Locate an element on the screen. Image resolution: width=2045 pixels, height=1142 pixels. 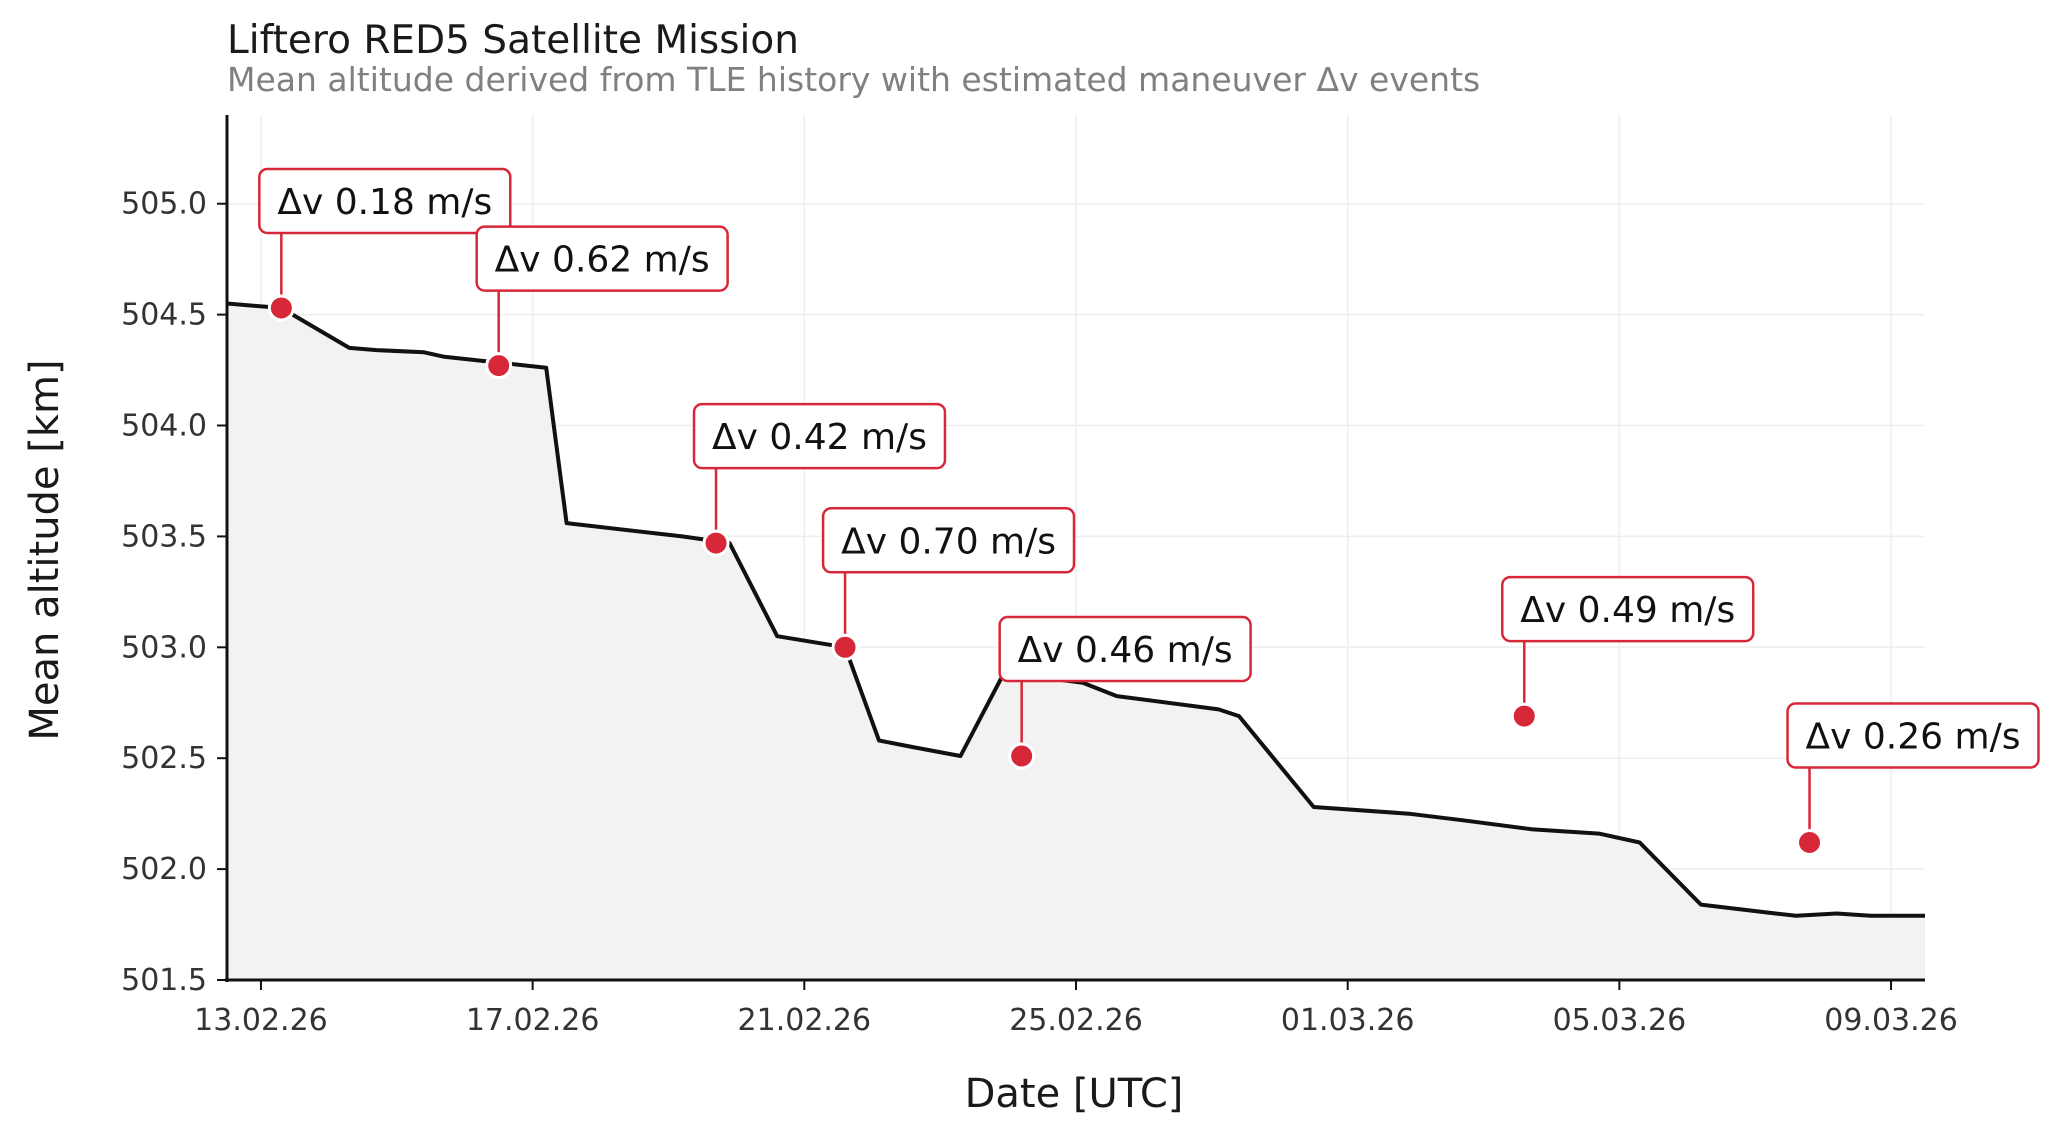
x-axis-label: Date [UTC] is located at coordinates (1074, 1094).